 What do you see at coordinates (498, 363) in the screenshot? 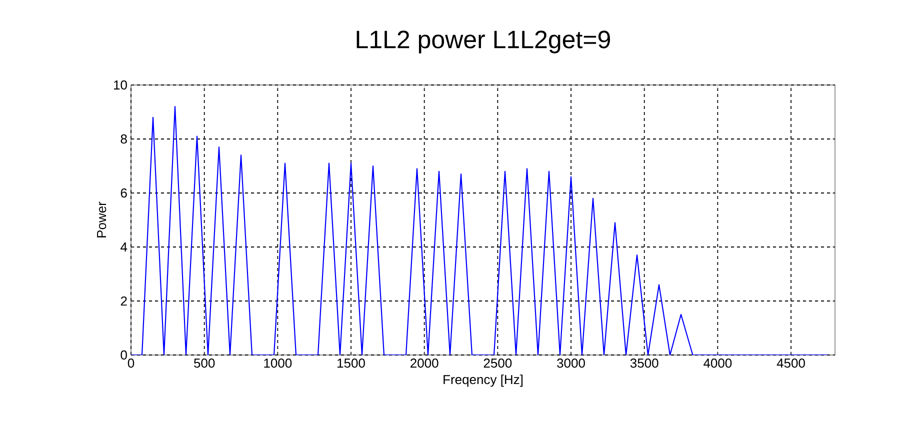
I see `x-tick-label: 2500` at bounding box center [498, 363].